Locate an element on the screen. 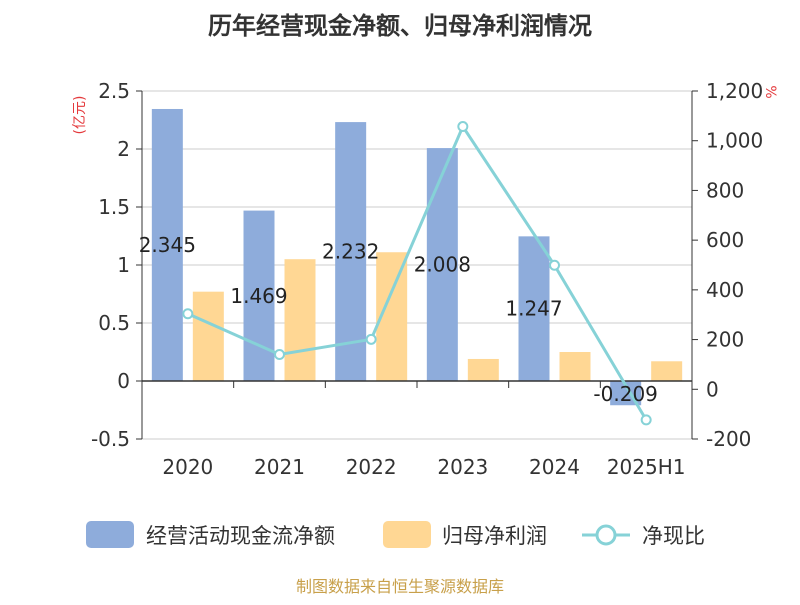  legend-item-cashflow: 经营活动现金流净额 is located at coordinates (210, 534).